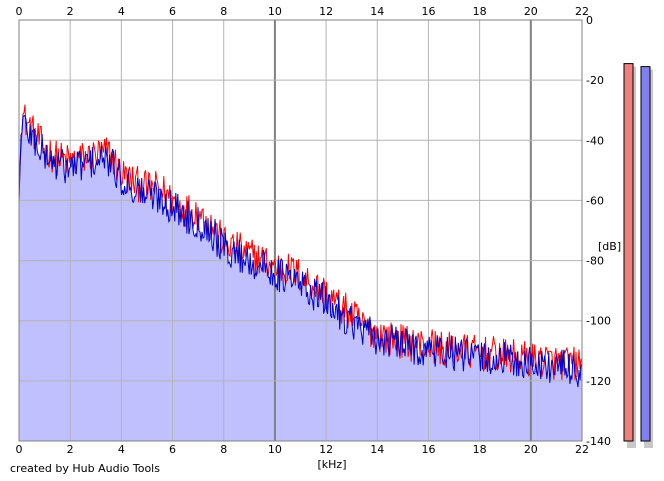 The image size is (664, 481). I want to click on right-level-meter, so click(645, 254).